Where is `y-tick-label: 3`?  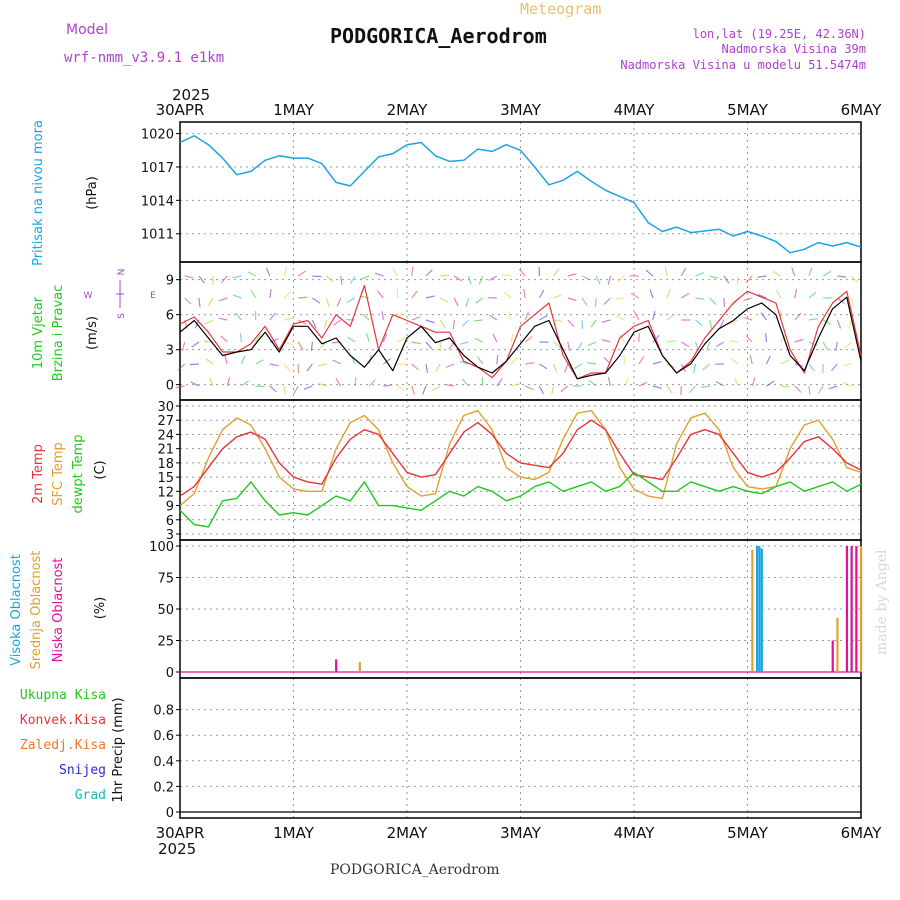
y-tick-label: 3 is located at coordinates (170, 351).